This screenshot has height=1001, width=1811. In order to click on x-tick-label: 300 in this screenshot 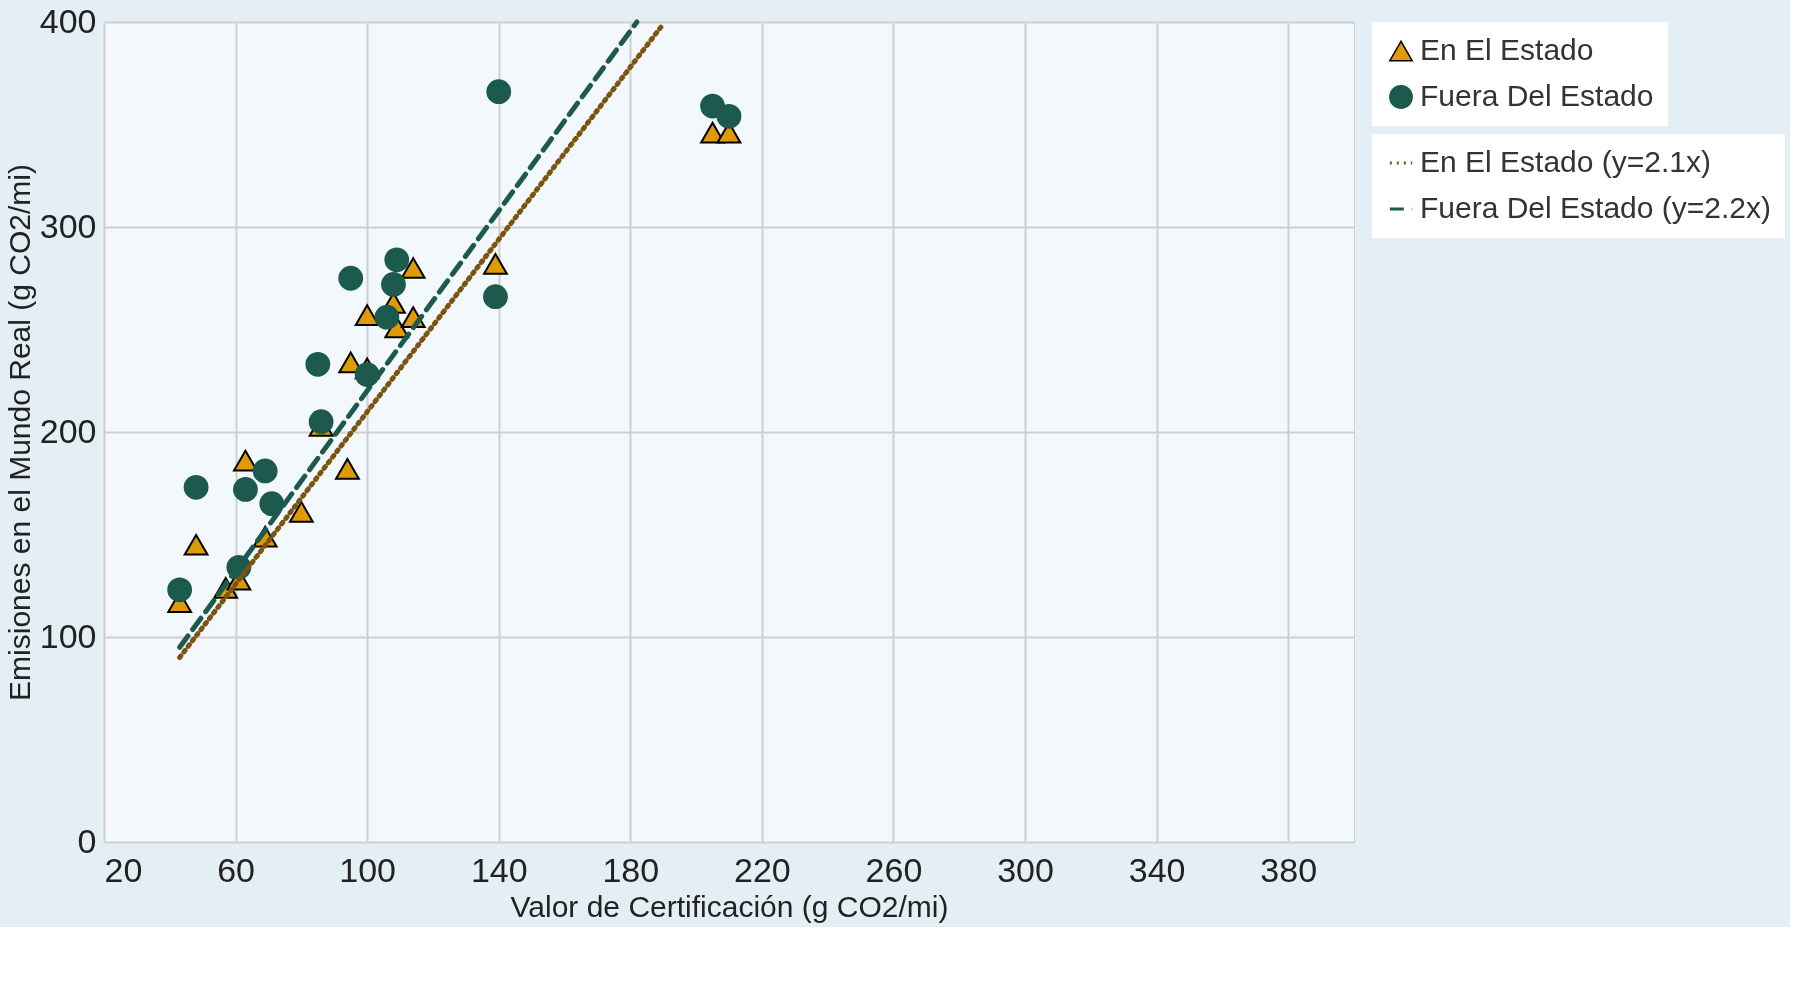, I will do `click(1025, 869)`.